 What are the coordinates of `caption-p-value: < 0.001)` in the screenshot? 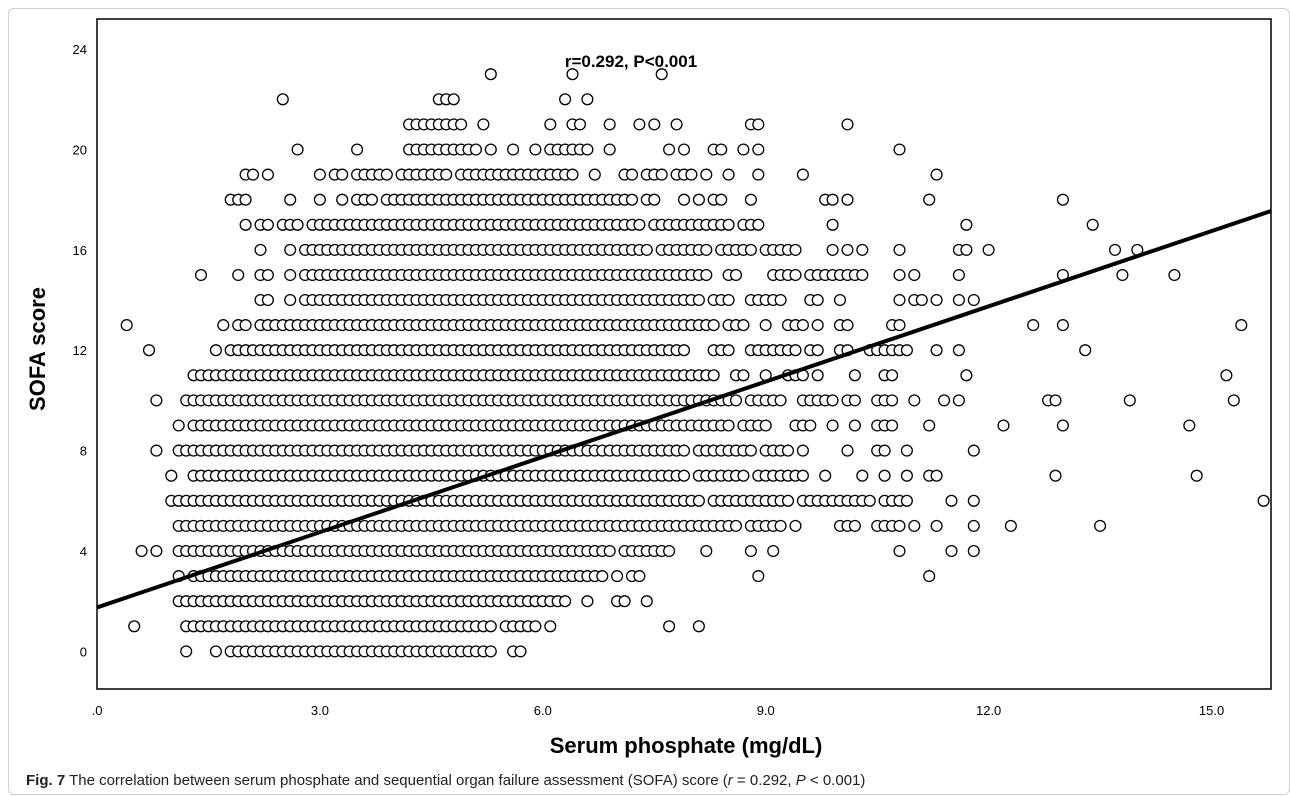 It's located at (835, 780).